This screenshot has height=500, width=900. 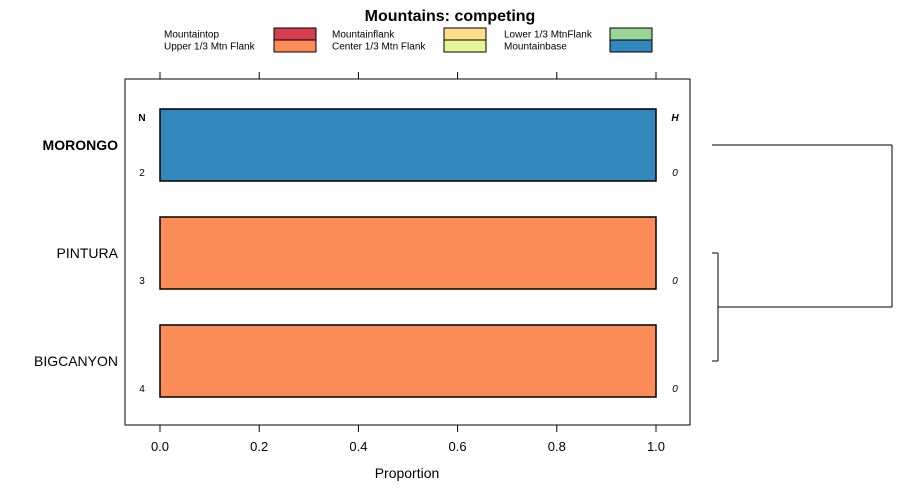 I want to click on n-value-bigcanyon: 4, so click(x=142, y=389).